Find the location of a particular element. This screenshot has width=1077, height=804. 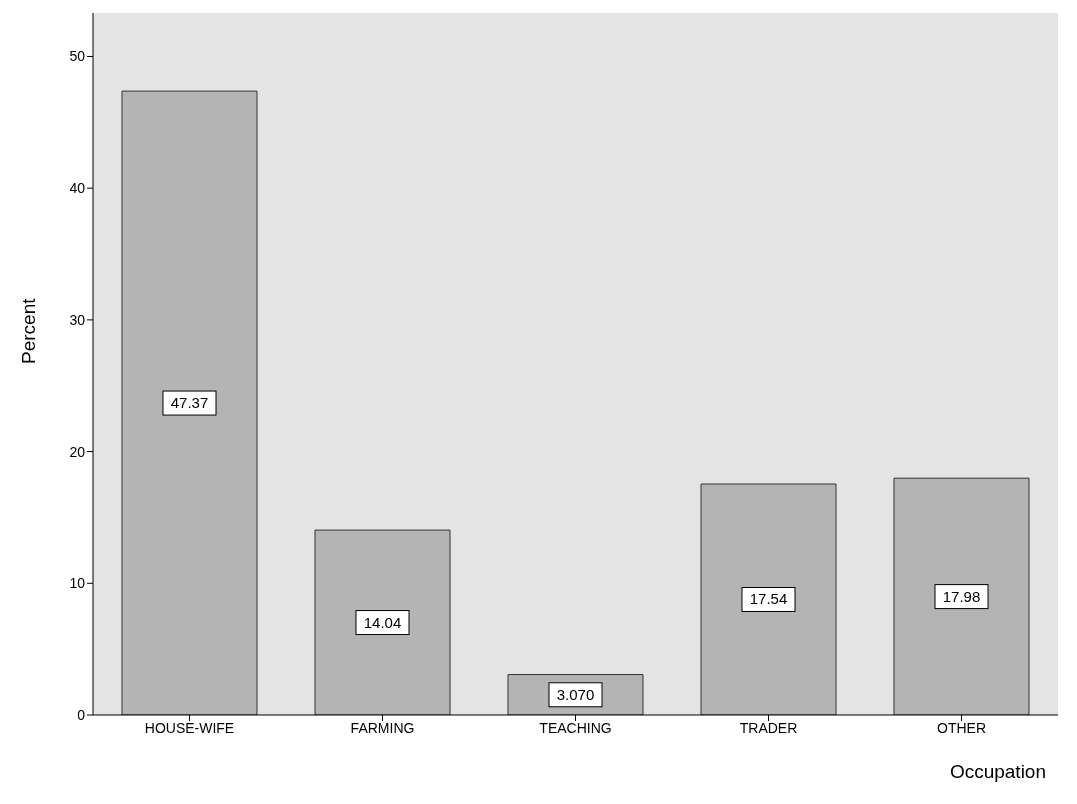

data-label: 17.54 is located at coordinates (768, 599).